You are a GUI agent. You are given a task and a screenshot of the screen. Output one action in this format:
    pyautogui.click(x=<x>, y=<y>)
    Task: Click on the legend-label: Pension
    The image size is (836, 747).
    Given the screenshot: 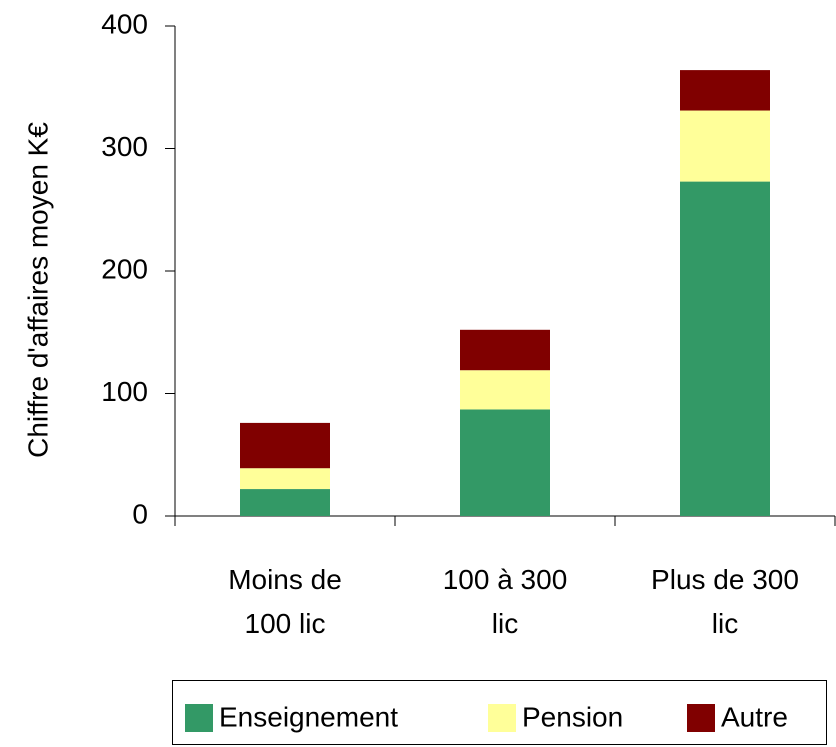 What is the action you would take?
    pyautogui.click(x=572, y=716)
    